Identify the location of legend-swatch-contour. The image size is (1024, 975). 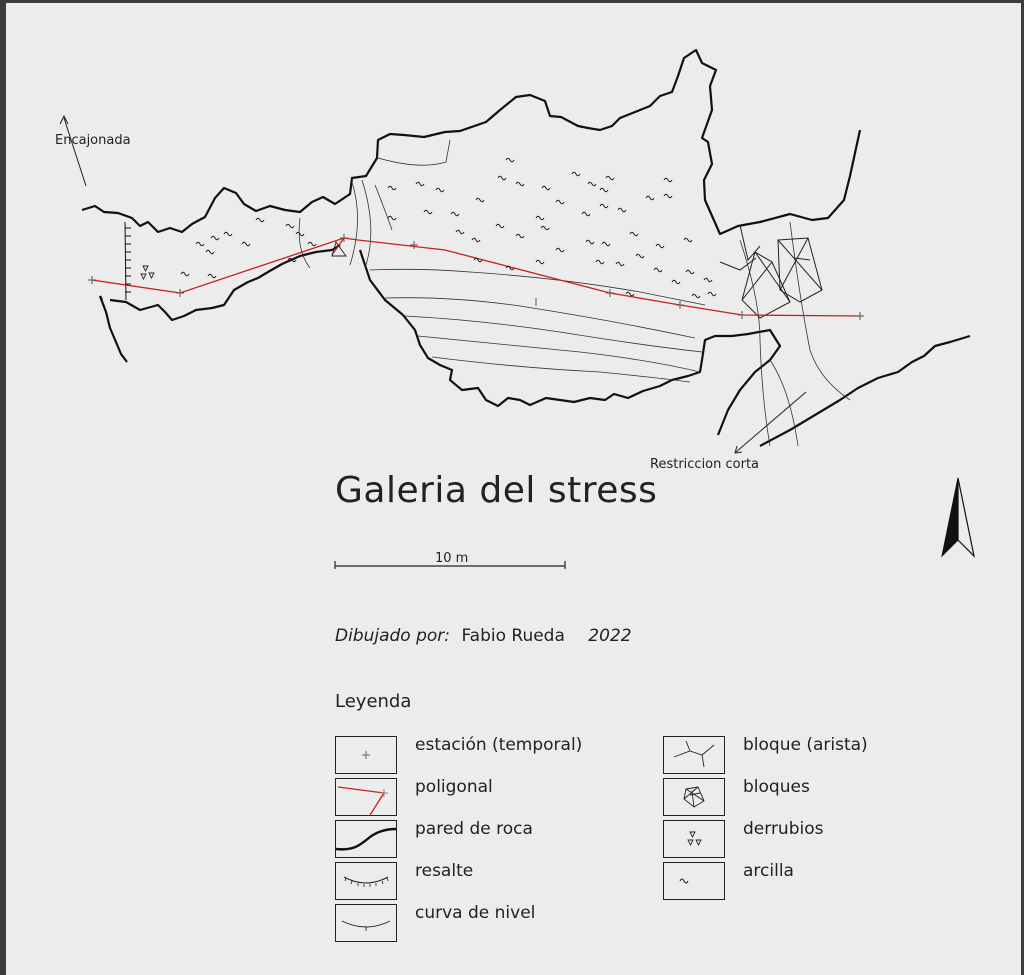
(366, 923).